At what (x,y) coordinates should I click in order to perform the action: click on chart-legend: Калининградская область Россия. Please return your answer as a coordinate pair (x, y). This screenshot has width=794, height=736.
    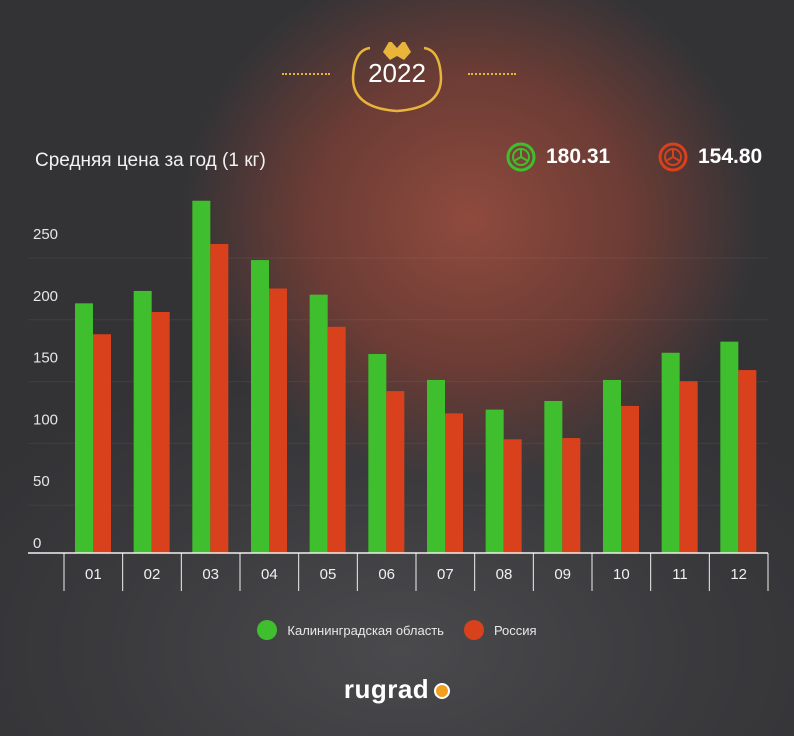
    Looking at the image, I should click on (397, 630).